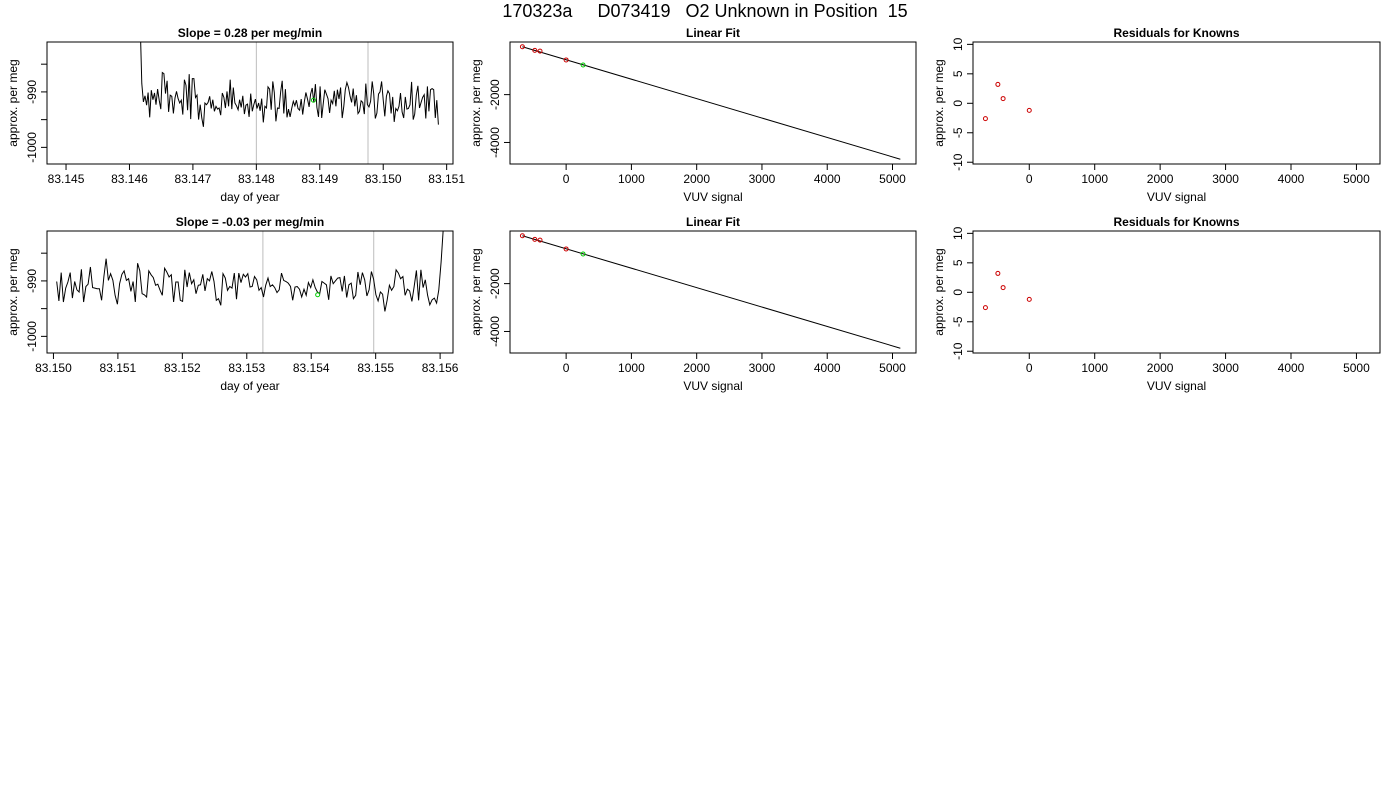  Describe the element at coordinates (129, 179) in the screenshot. I see `x-tick-label: 83.146` at that location.